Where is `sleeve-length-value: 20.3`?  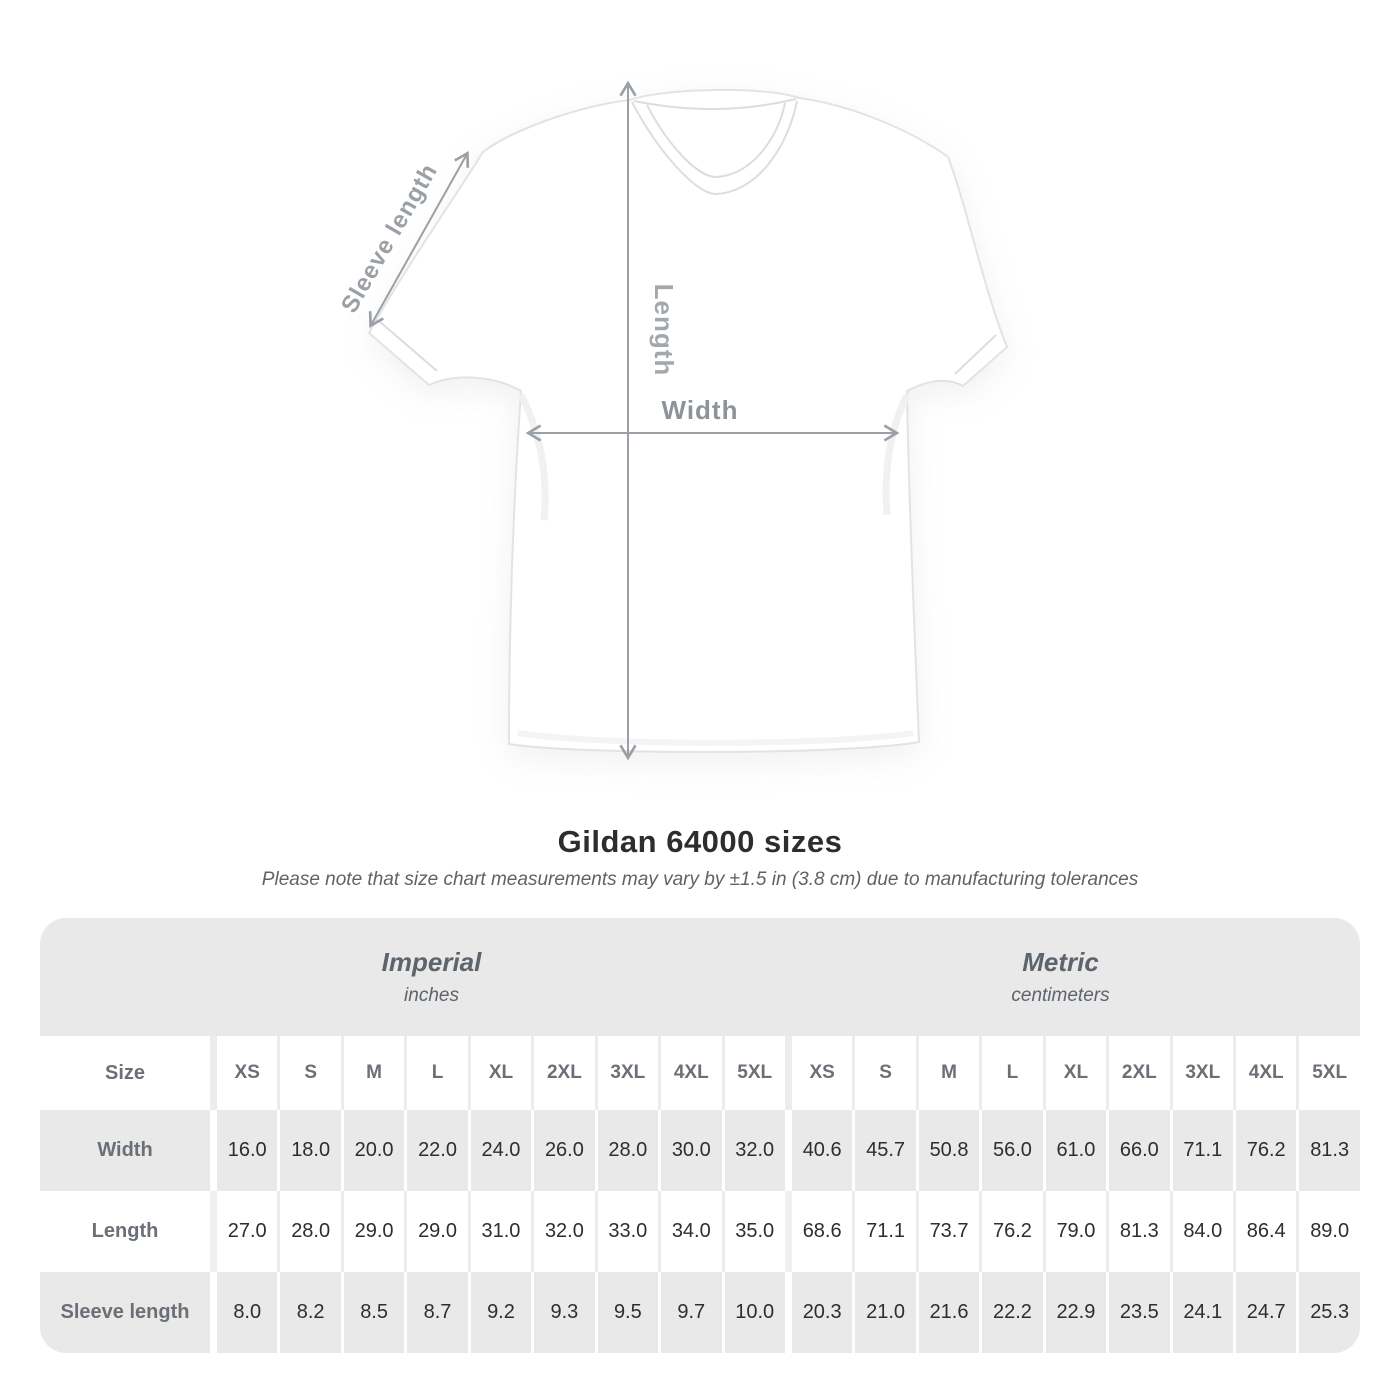 sleeve-length-value: 20.3 is located at coordinates (818, 1312).